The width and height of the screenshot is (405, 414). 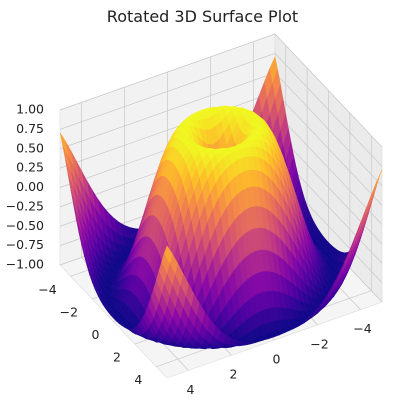 I want to click on z-tick-label: 0.00, so click(x=30, y=186).